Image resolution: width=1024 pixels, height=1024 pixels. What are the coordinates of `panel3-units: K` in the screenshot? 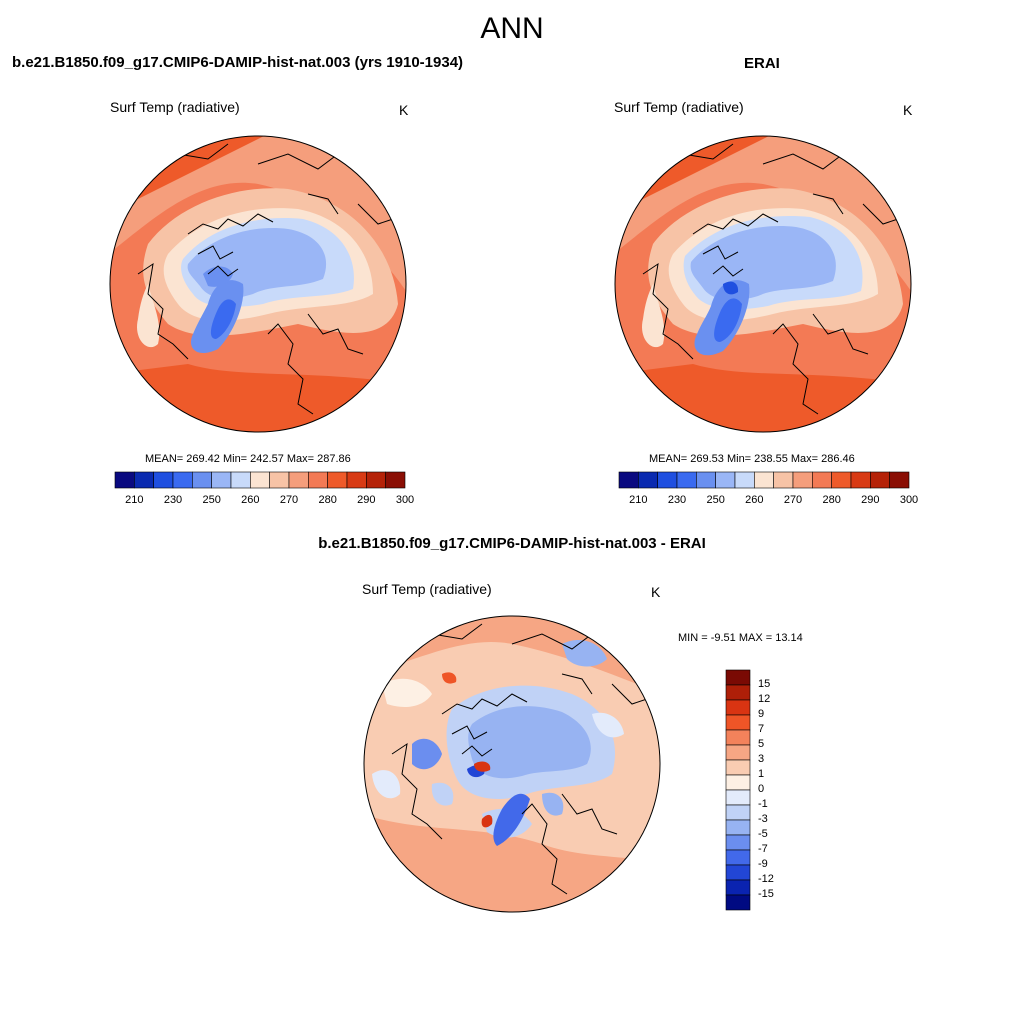 It's located at (656, 592).